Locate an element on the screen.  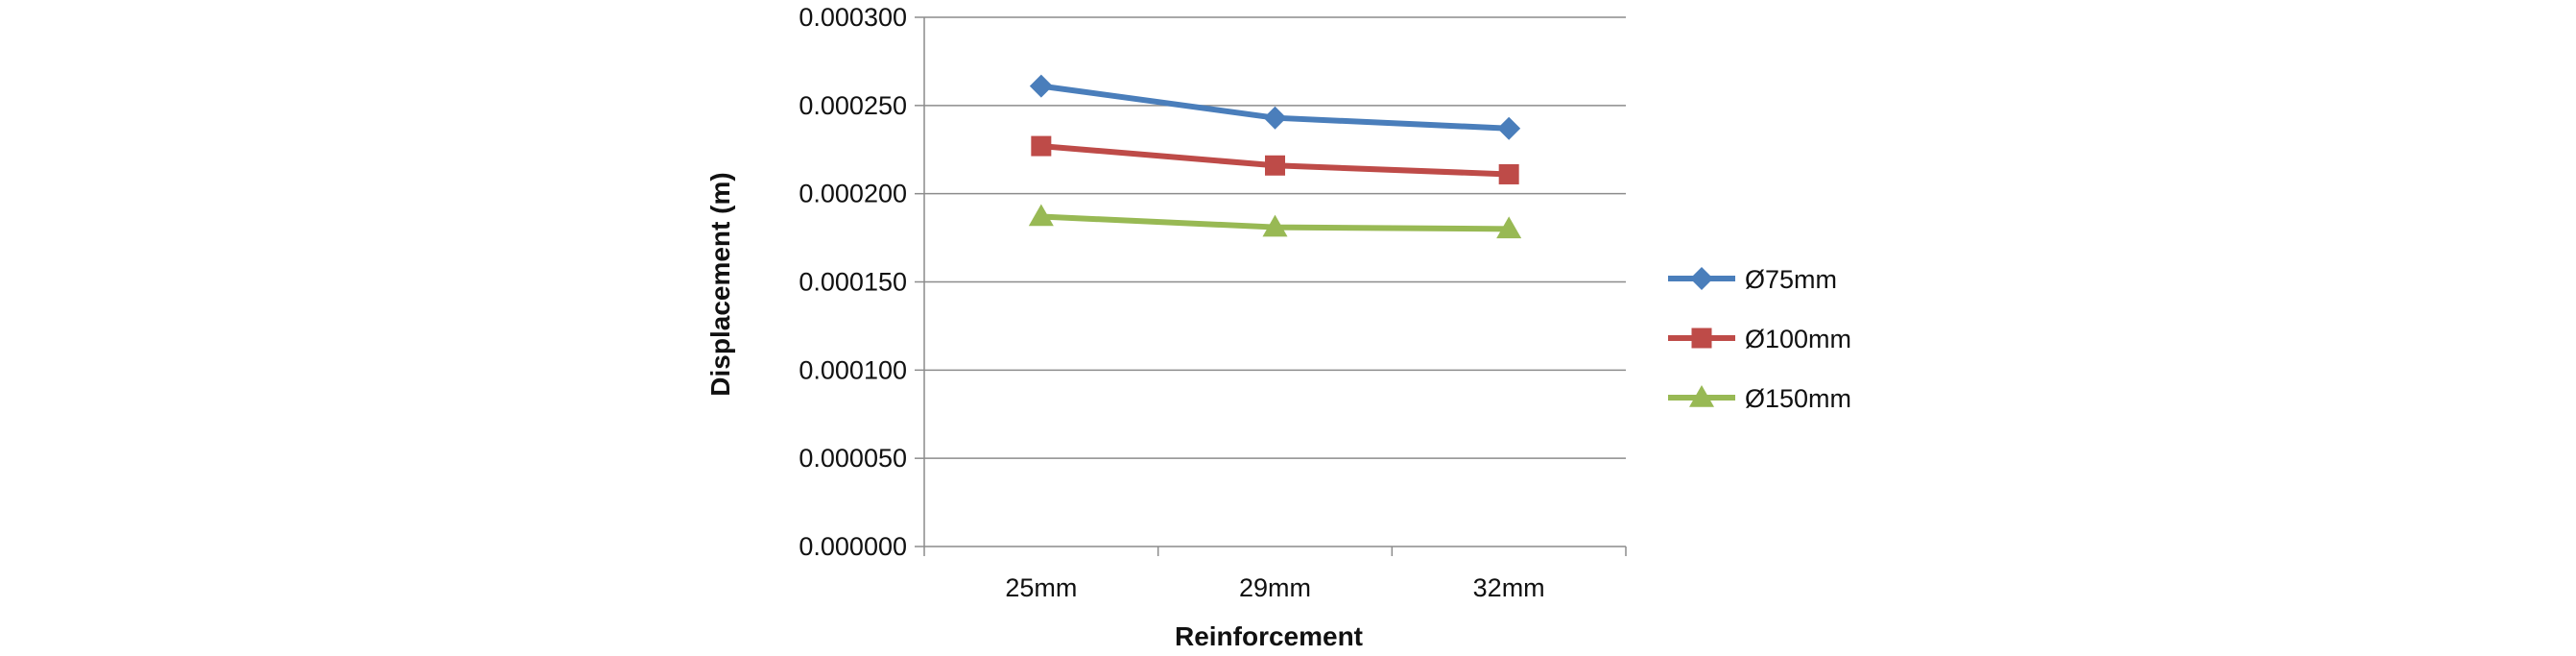
series-square is located at coordinates (1275, 160).